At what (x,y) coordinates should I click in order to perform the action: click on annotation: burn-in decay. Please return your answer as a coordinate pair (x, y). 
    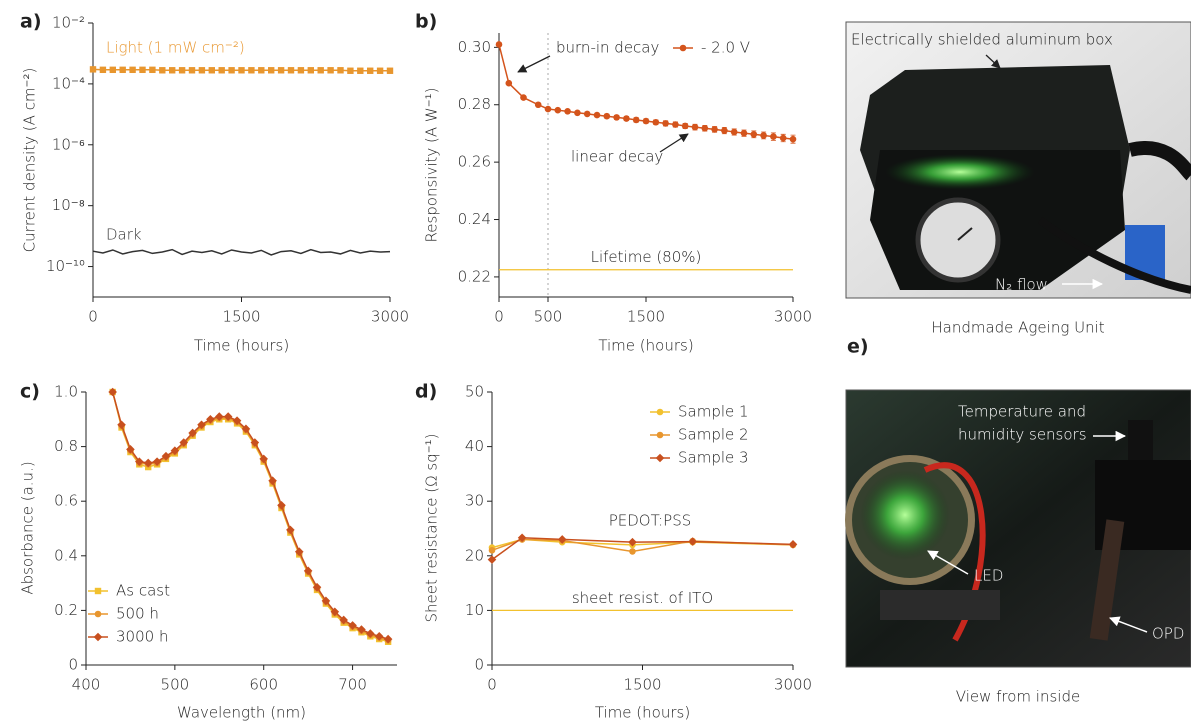
    Looking at the image, I should click on (607, 48).